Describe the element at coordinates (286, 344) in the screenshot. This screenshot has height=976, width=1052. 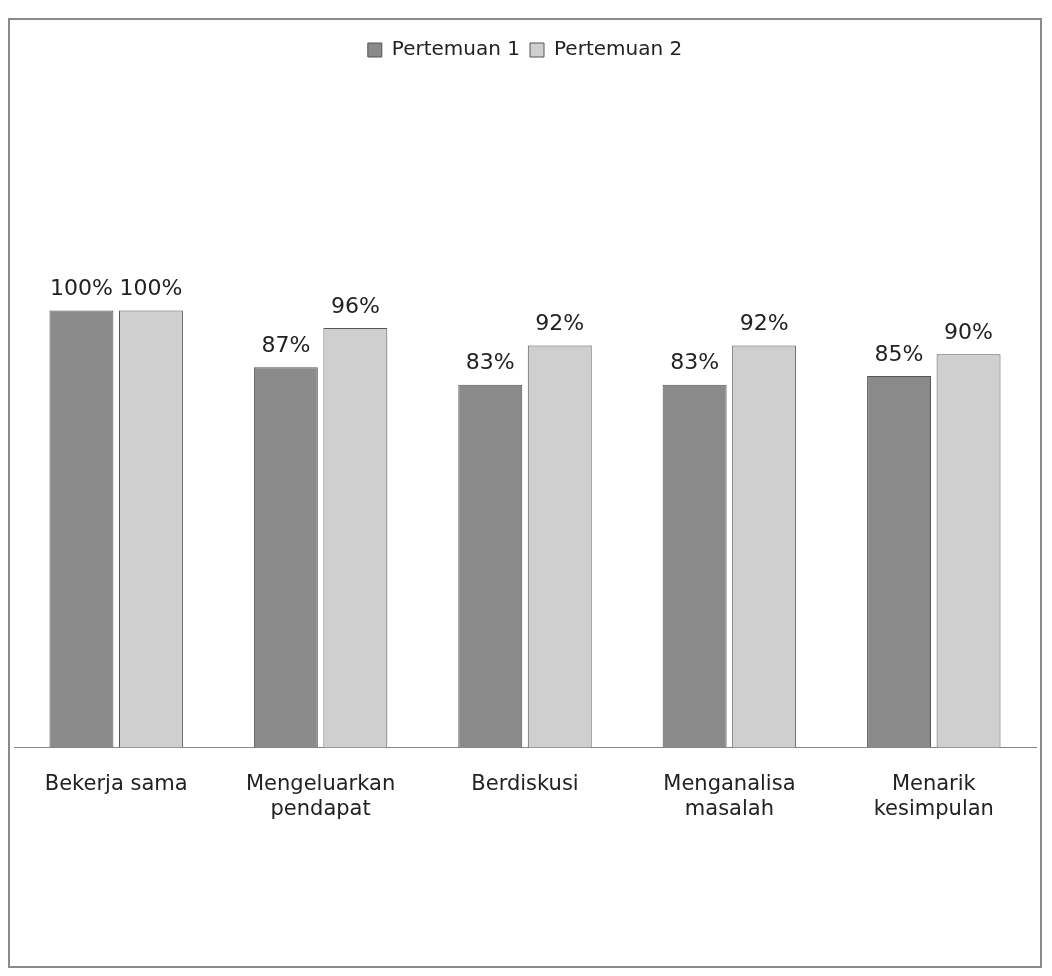
I see `data-label: 87%` at that location.